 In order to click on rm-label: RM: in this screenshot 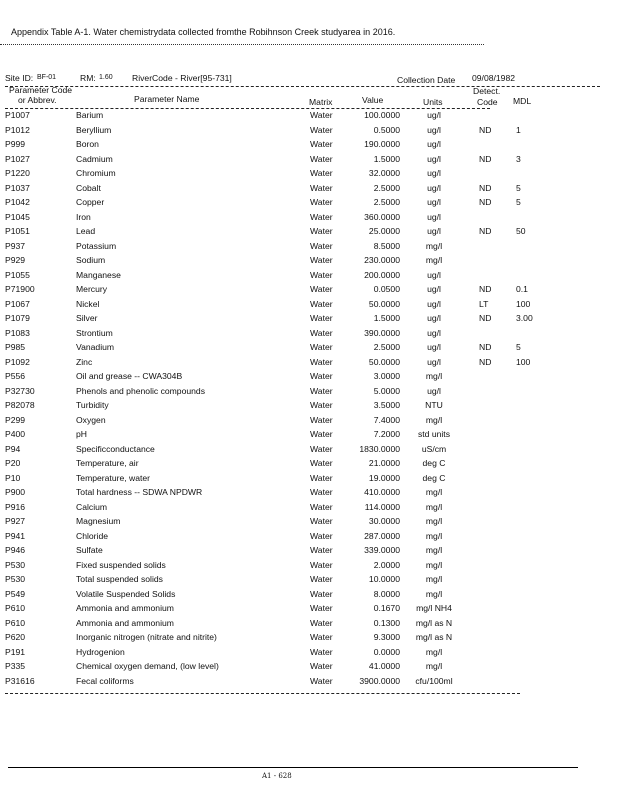, I will do `click(88, 78)`.